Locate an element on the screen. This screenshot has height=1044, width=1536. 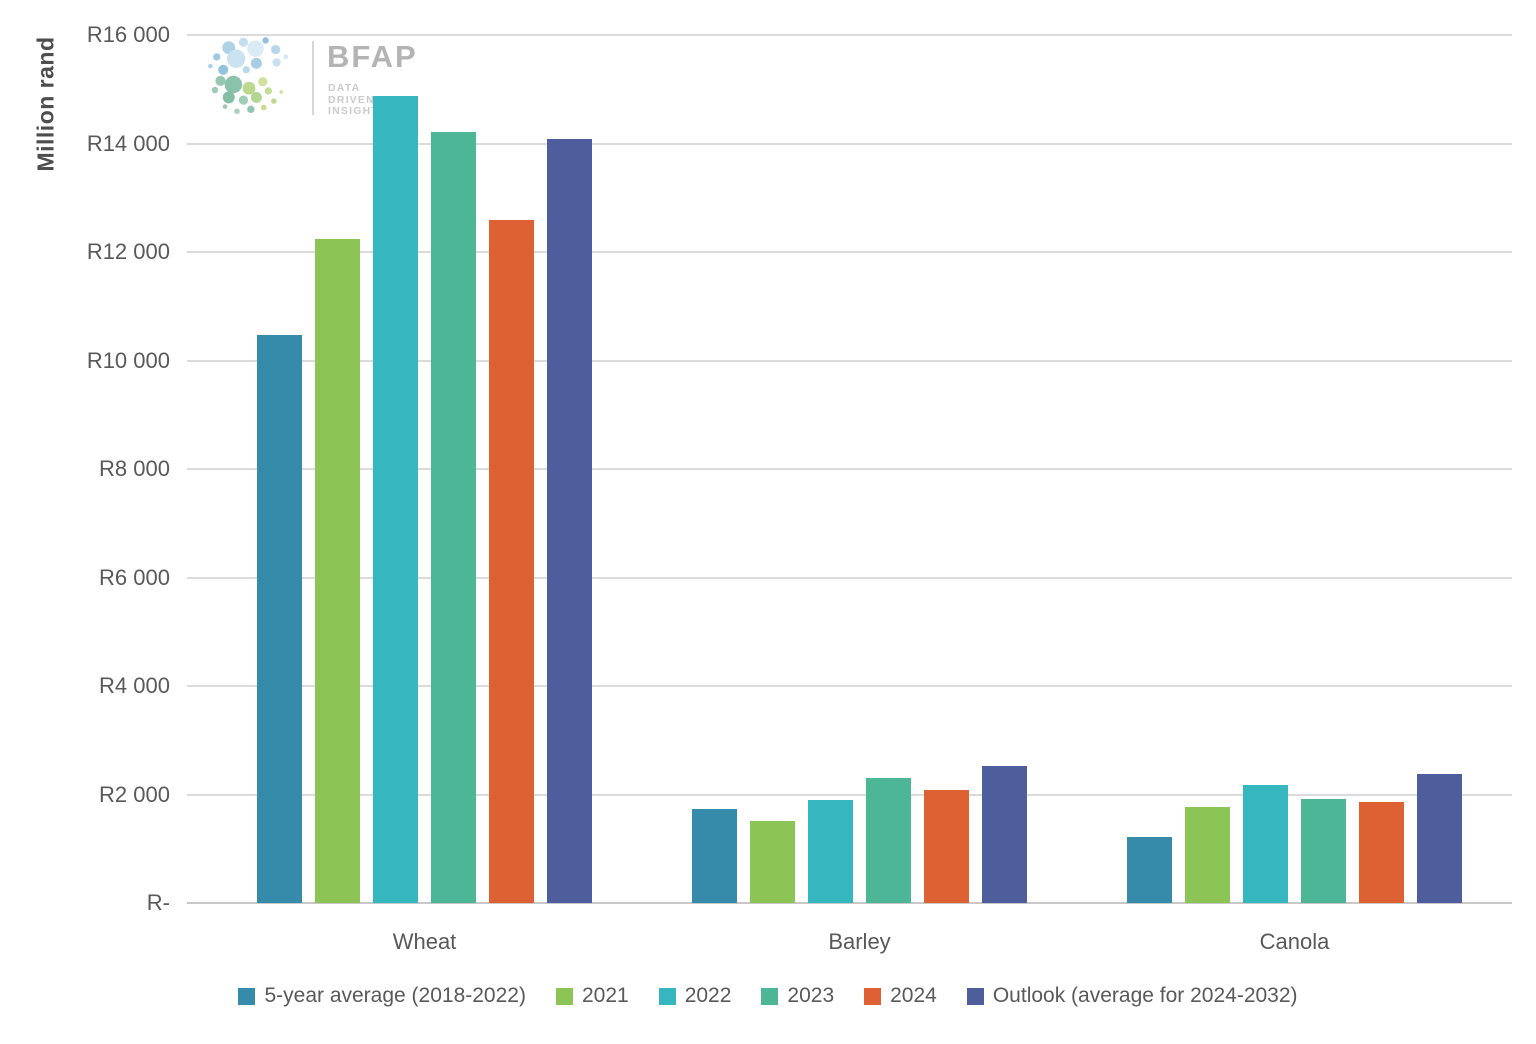
legend-label: 2022 is located at coordinates (708, 995).